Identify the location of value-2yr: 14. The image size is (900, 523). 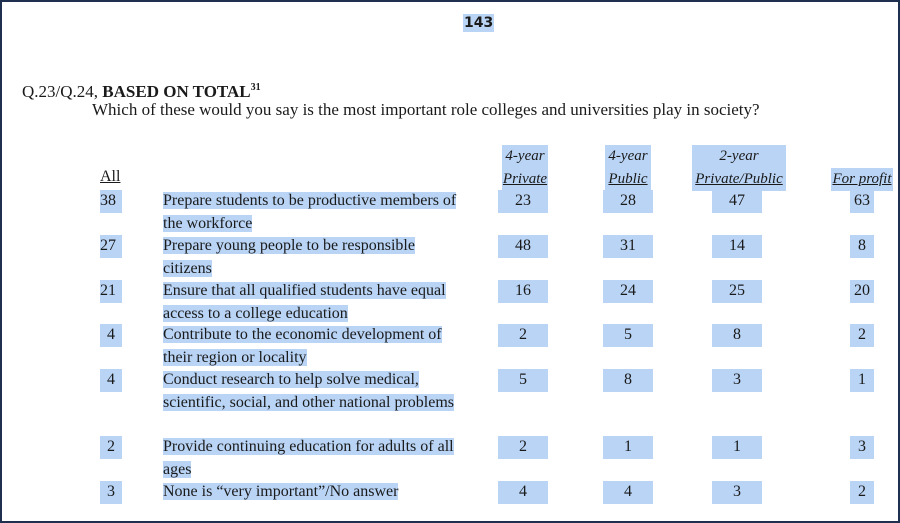
(737, 246).